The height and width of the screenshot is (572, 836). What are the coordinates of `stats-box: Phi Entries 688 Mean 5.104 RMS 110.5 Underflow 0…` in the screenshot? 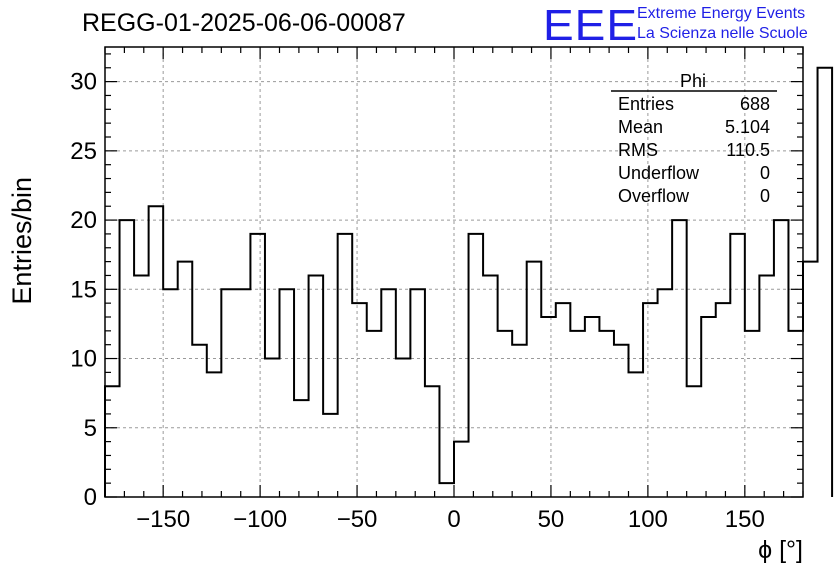 It's located at (694, 138).